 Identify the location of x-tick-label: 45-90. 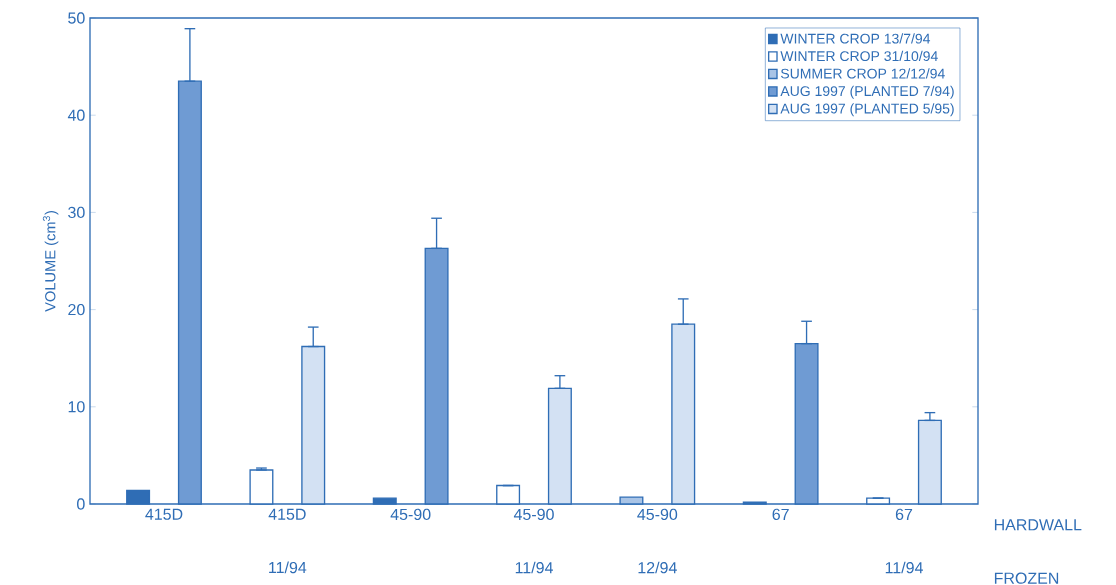
(410, 514).